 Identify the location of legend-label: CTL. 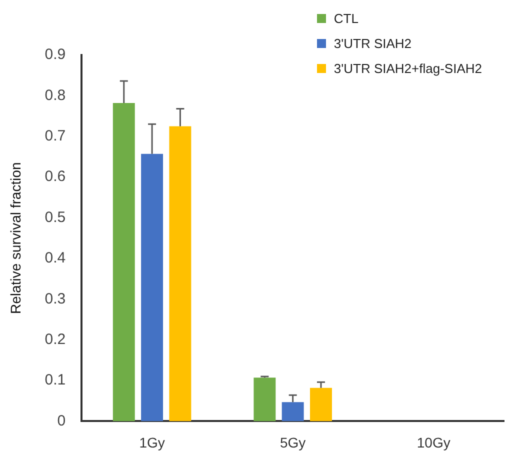
(346, 18).